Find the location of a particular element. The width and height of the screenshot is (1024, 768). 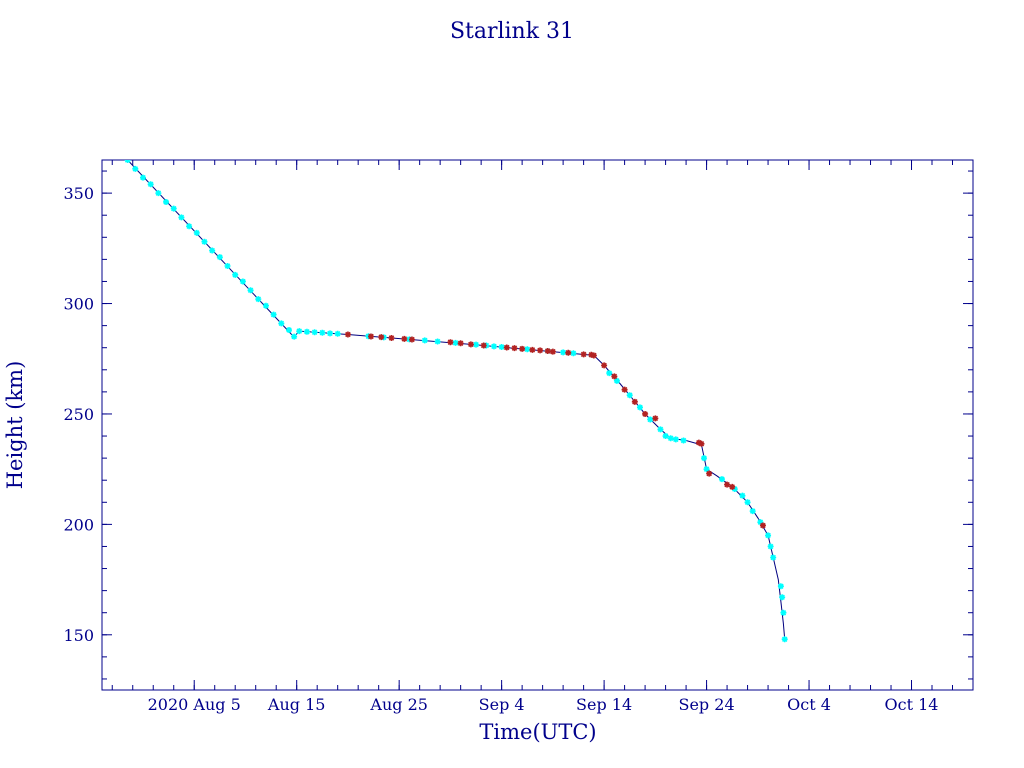

x-tick-label: Sep 24 is located at coordinates (707, 704).